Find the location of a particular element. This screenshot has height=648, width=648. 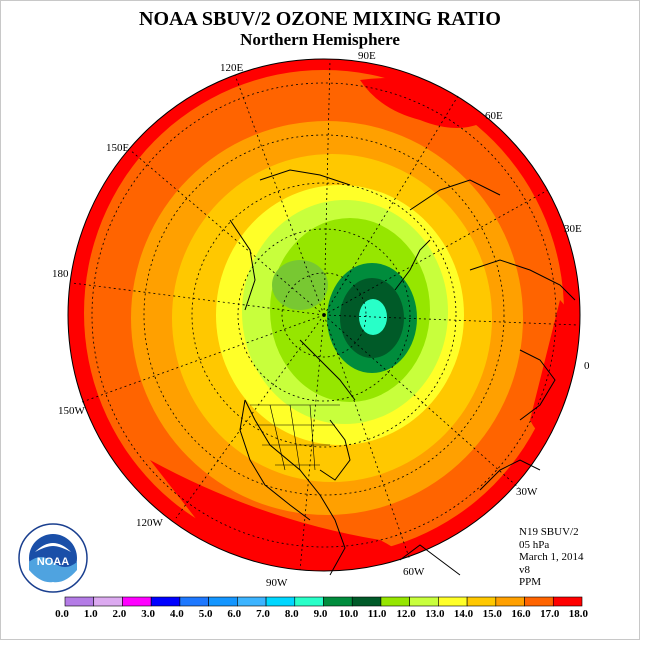

lon-label-60w: 60W is located at coordinates (414, 572).